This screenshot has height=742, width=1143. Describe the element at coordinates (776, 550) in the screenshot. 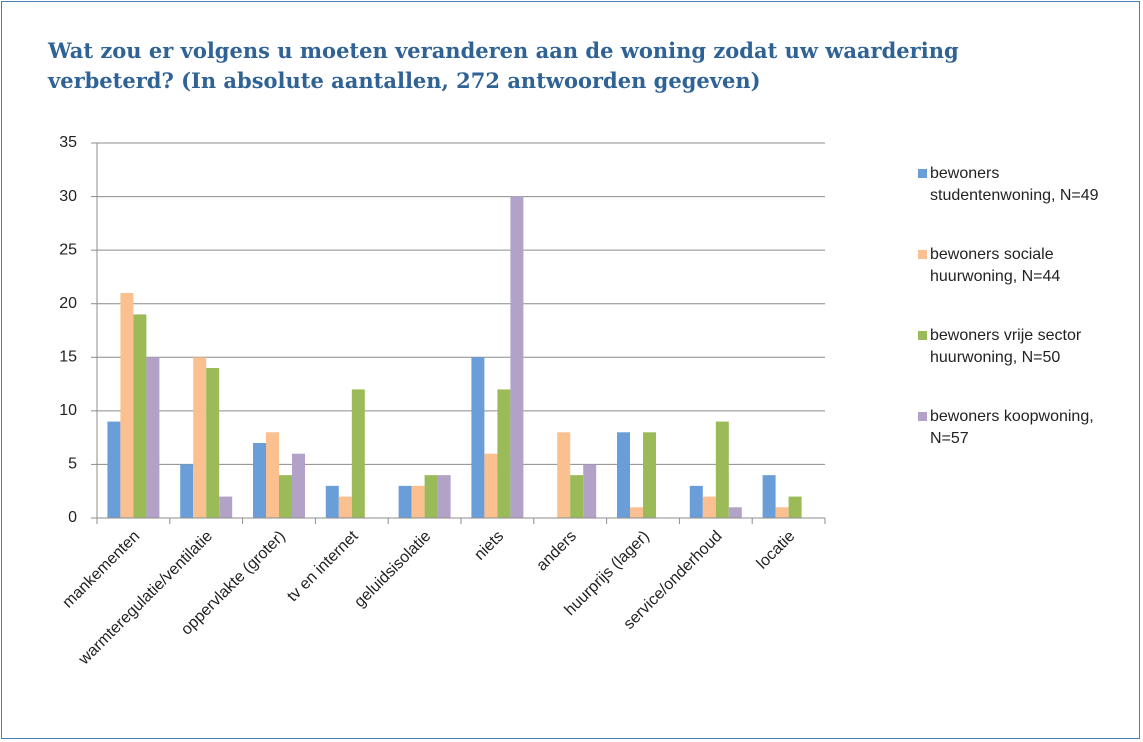

I see `x-tick-label: locatie` at that location.